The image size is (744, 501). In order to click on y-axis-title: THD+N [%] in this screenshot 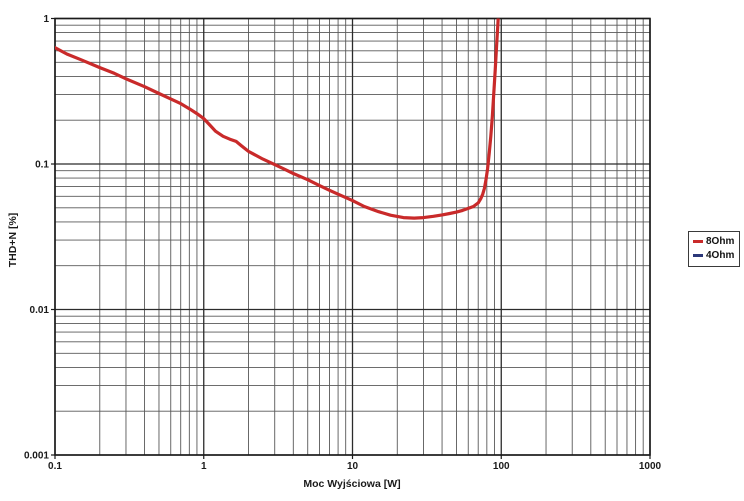, I will do `click(13, 240)`.